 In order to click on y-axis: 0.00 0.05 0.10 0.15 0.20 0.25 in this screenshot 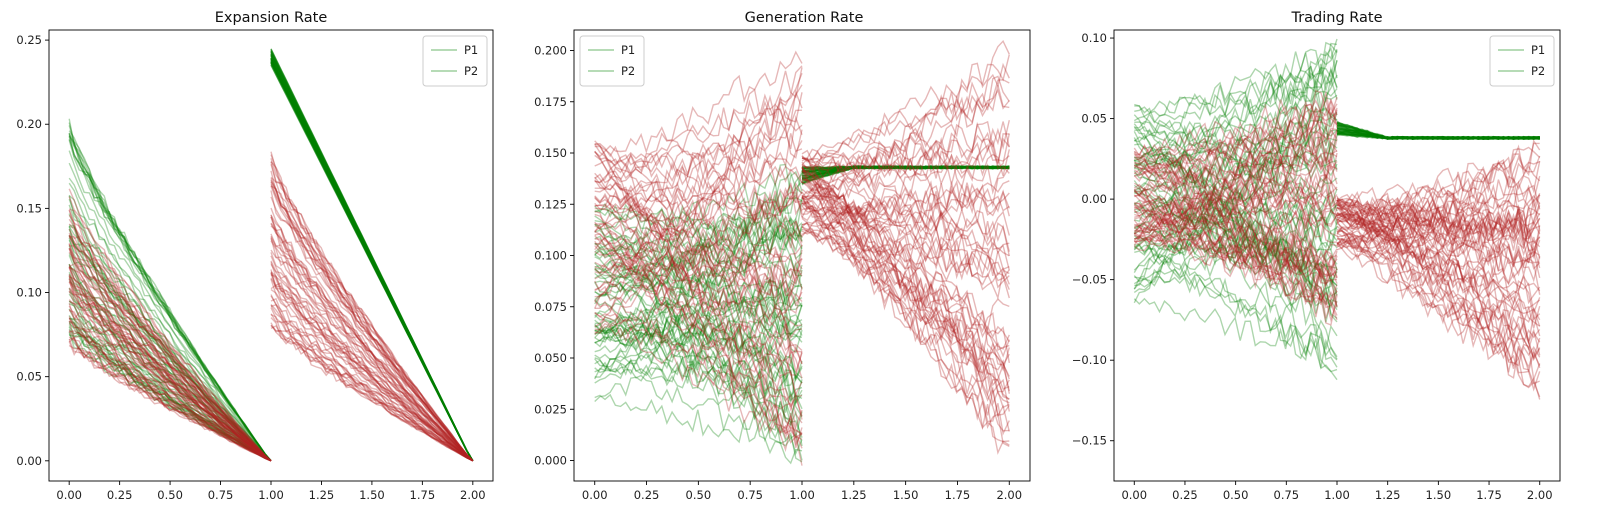, I will do `click(32, 250)`.